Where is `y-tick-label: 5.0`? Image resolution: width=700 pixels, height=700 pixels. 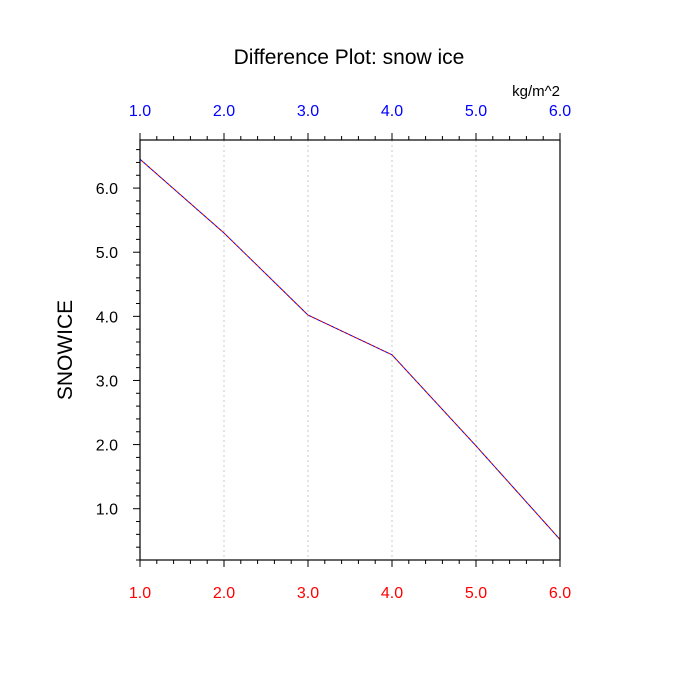 y-tick-label: 5.0 is located at coordinates (107, 253).